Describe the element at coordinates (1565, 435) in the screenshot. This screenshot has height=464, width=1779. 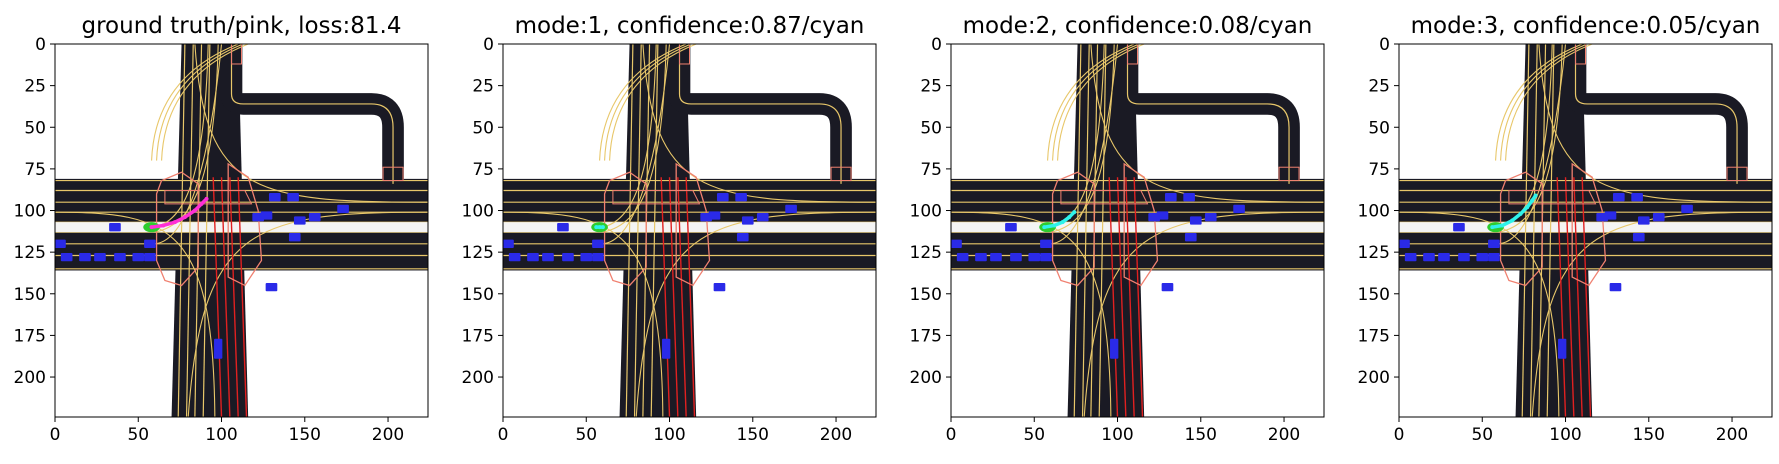
I see `x-tick-label: 100` at that location.